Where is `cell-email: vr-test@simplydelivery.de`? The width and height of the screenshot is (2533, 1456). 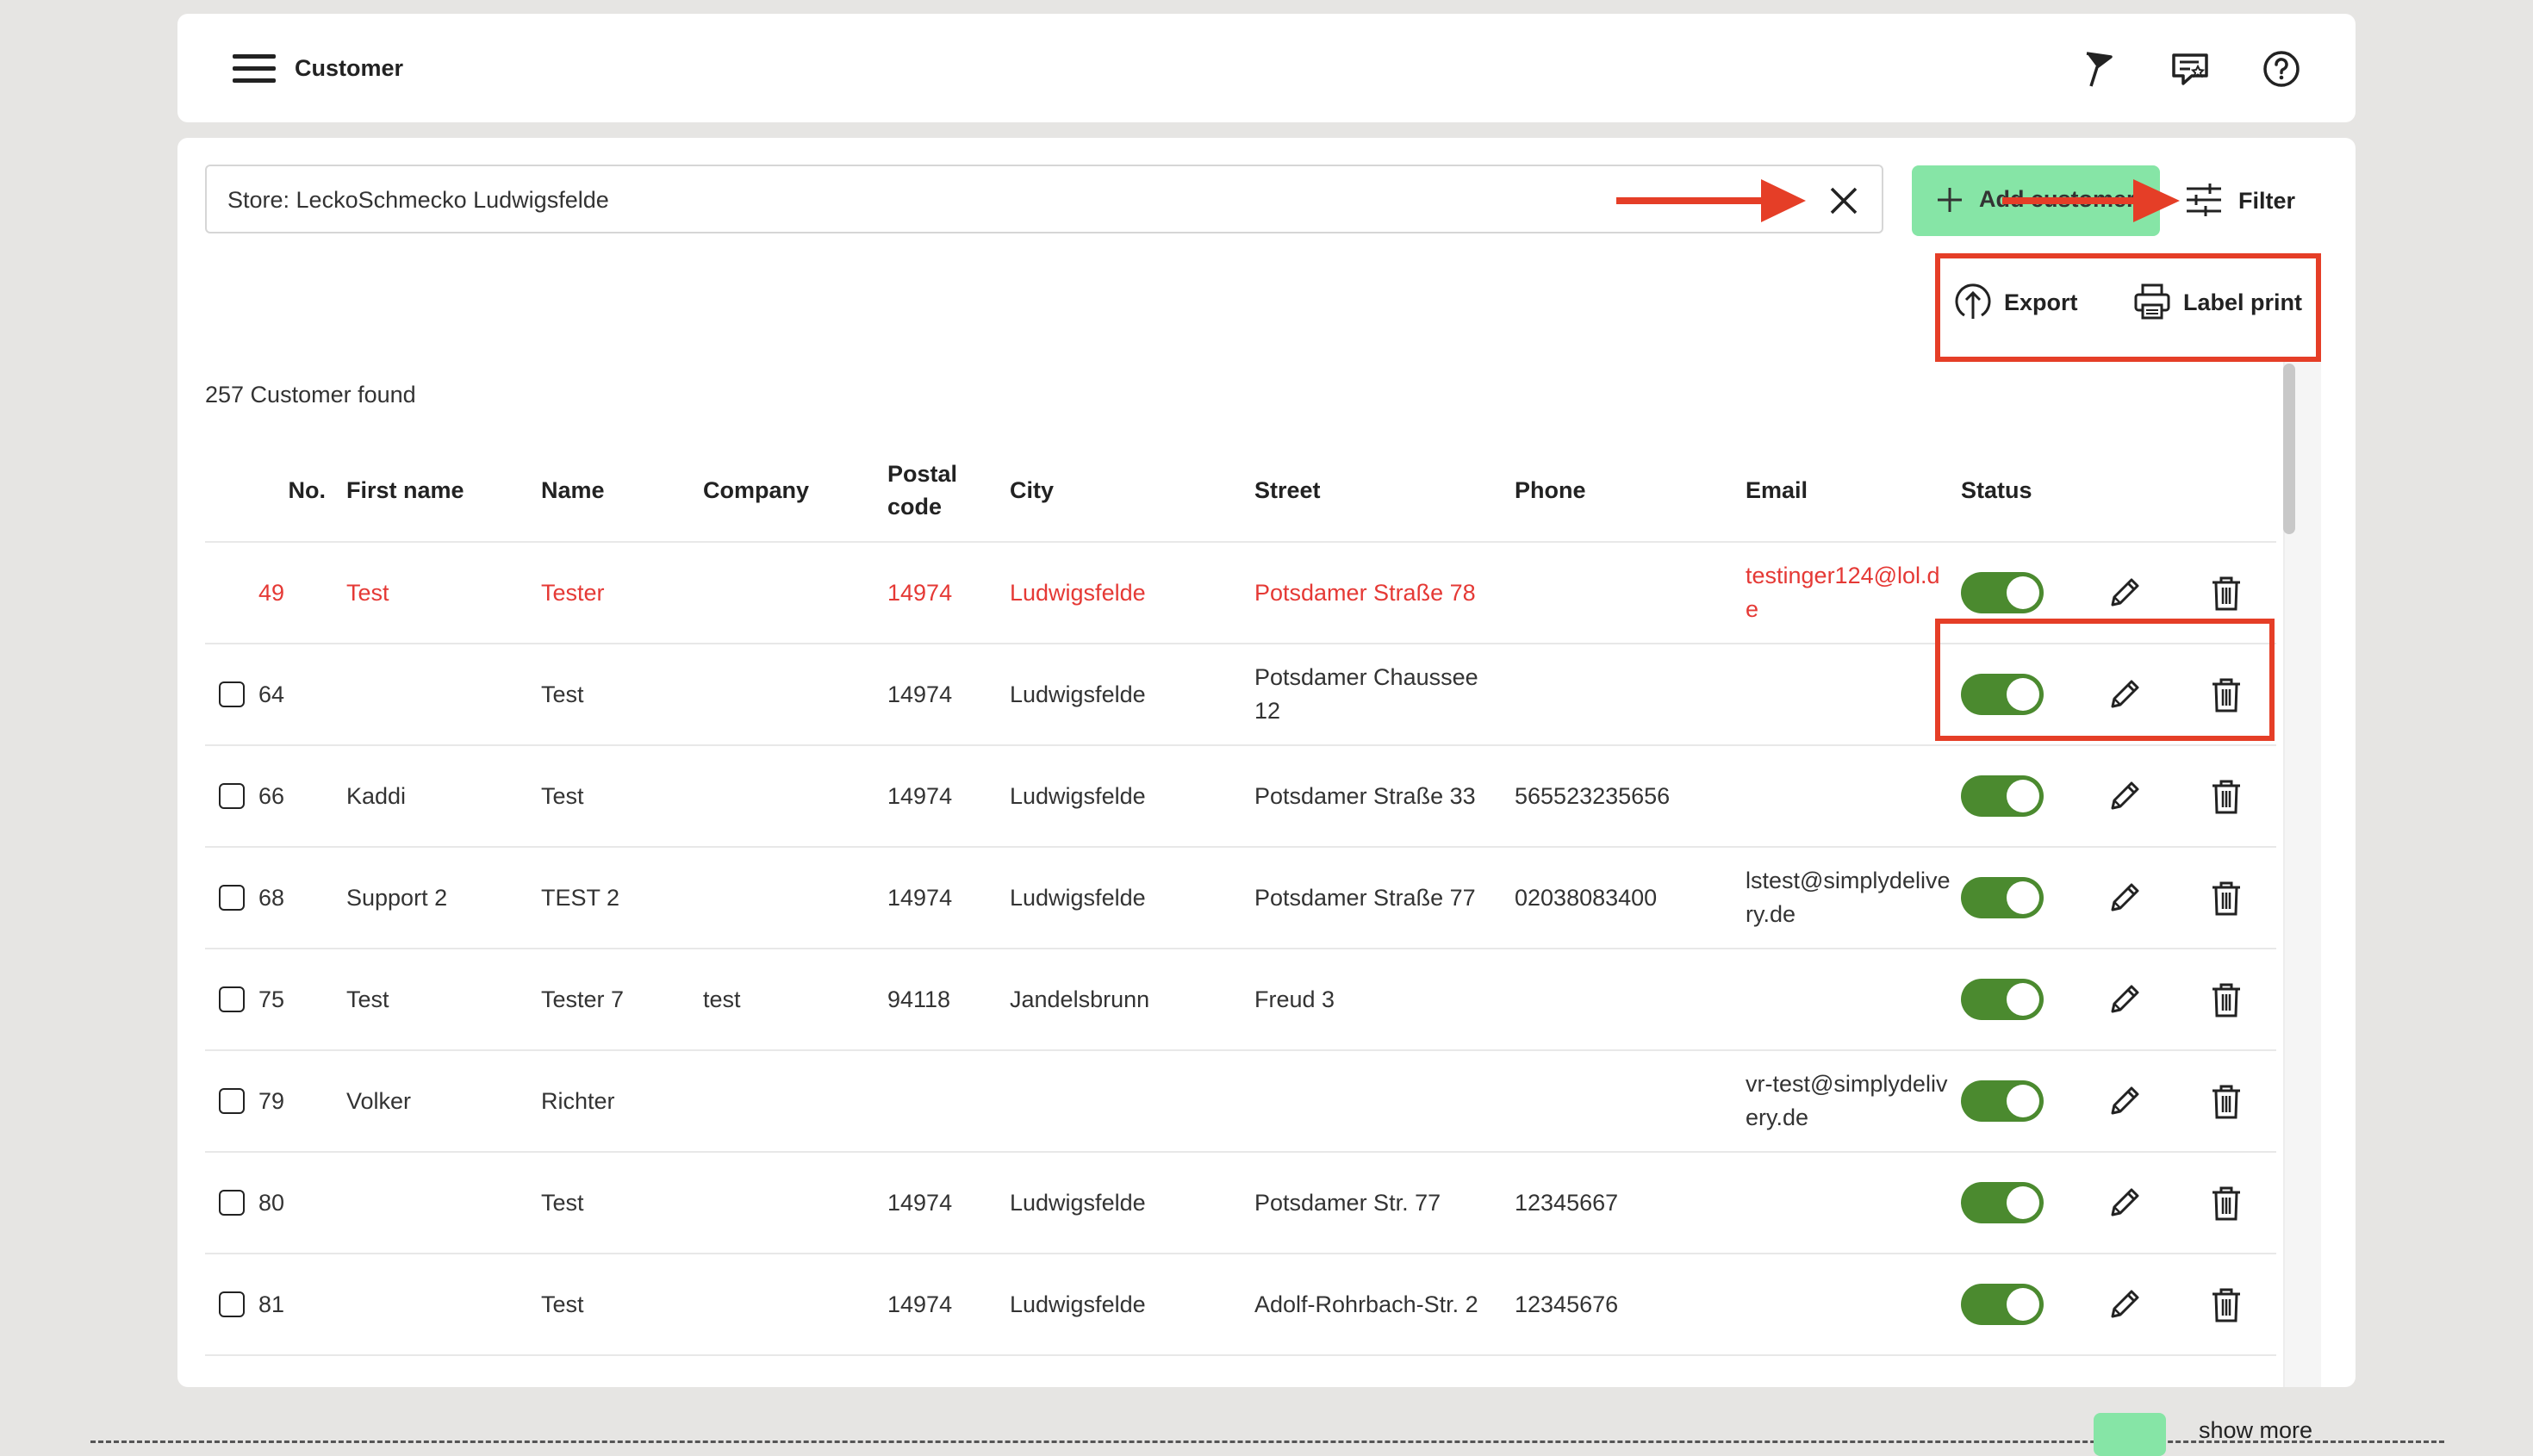 cell-email: vr-test@simplydelivery.de is located at coordinates (1853, 1102).